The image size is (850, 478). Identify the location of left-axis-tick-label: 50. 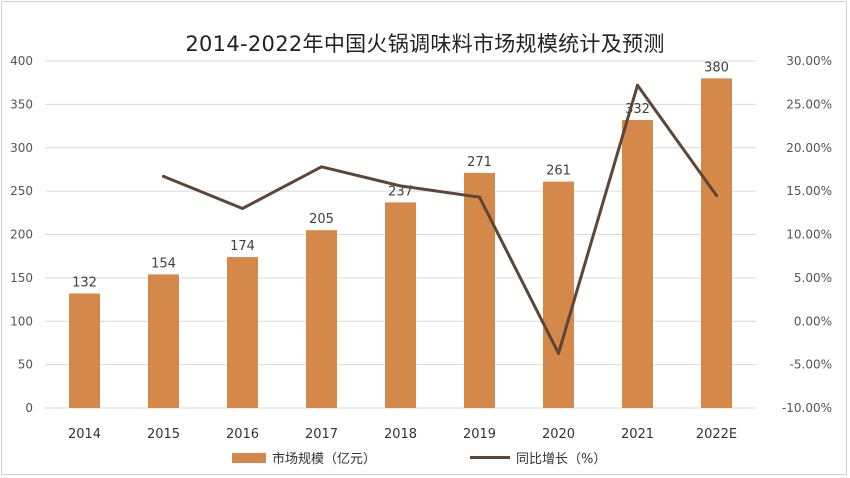
(25, 365).